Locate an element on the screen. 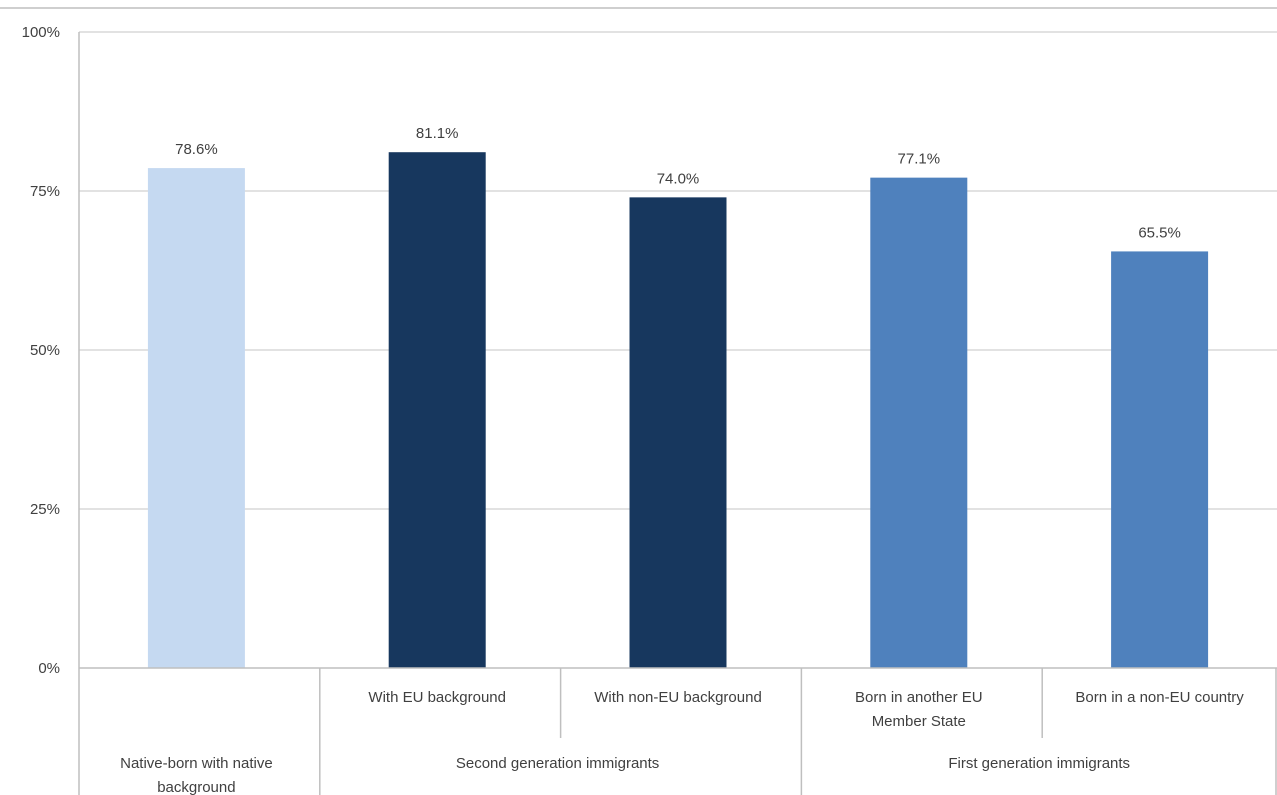  data-label: 81.1% is located at coordinates (437, 133).